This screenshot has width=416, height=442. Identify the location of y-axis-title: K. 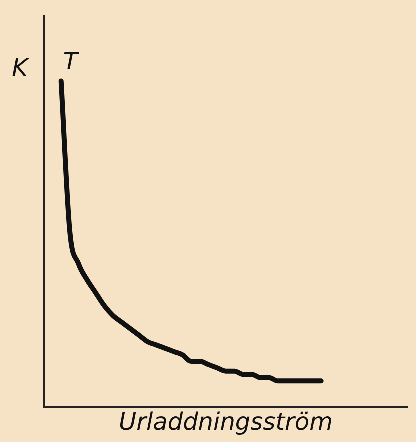
(21, 68).